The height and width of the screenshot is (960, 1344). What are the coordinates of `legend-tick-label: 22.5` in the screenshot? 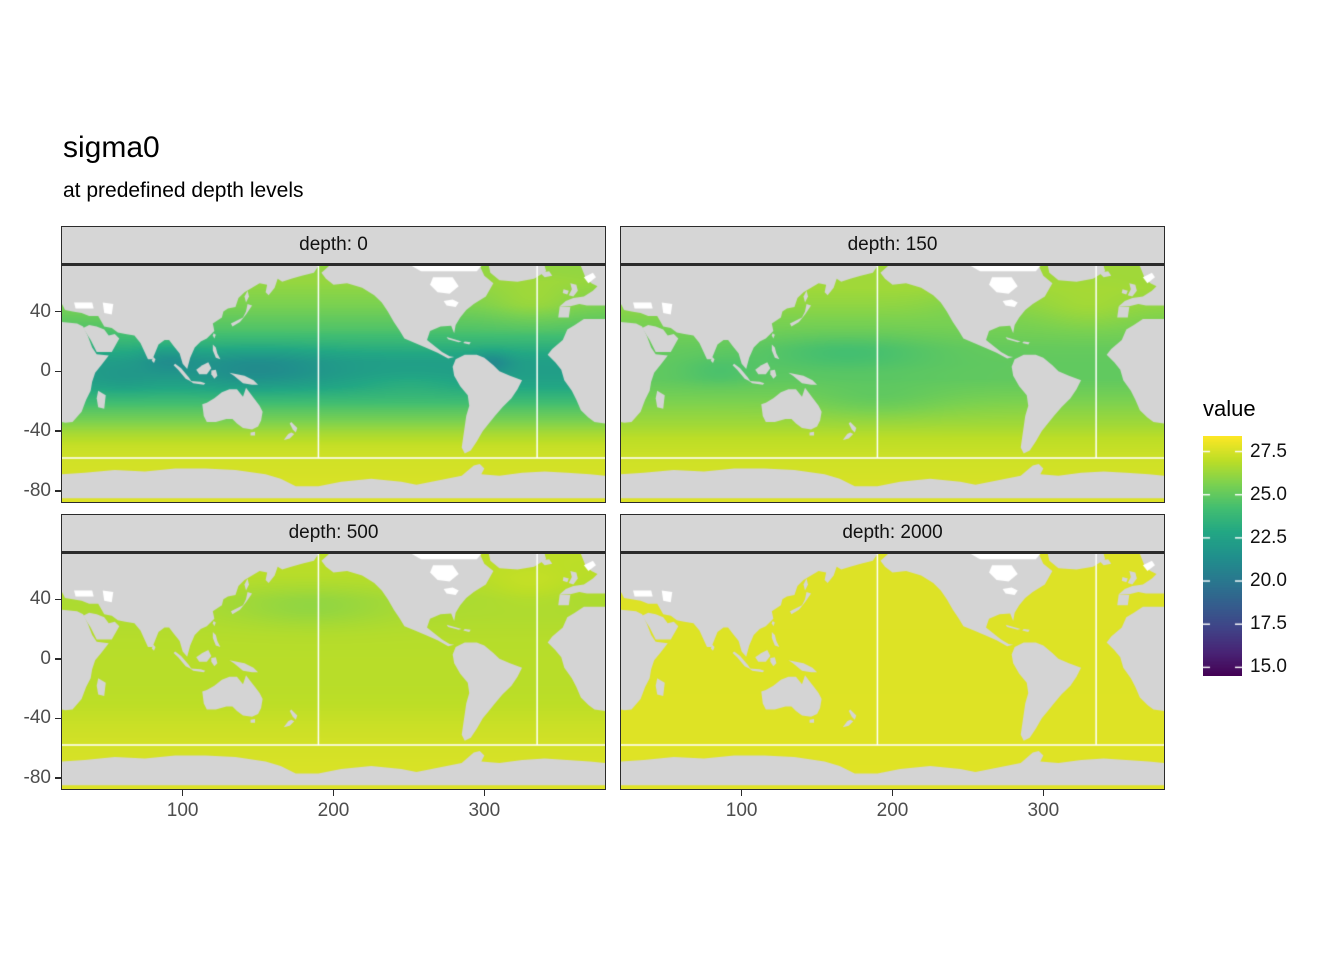 It's located at (1268, 537).